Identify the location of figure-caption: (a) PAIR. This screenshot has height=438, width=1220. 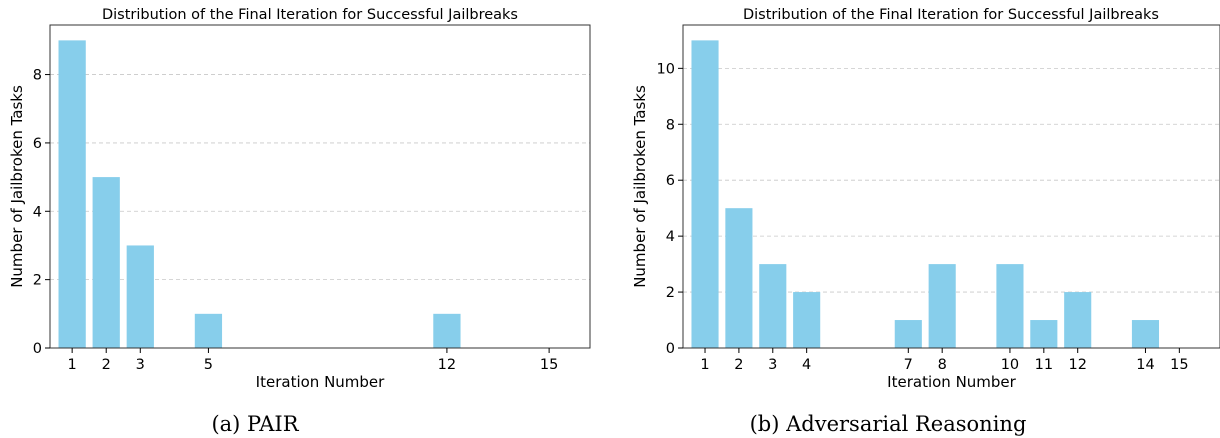
(255, 424).